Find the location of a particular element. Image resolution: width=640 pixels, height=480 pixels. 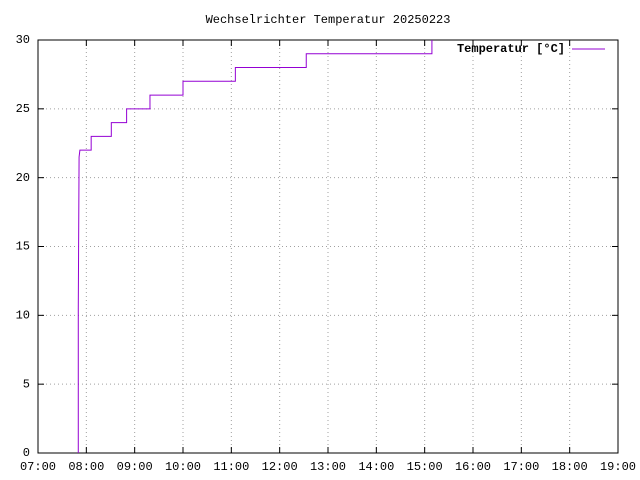

x-tick-label: 16:00 is located at coordinates (473, 467).